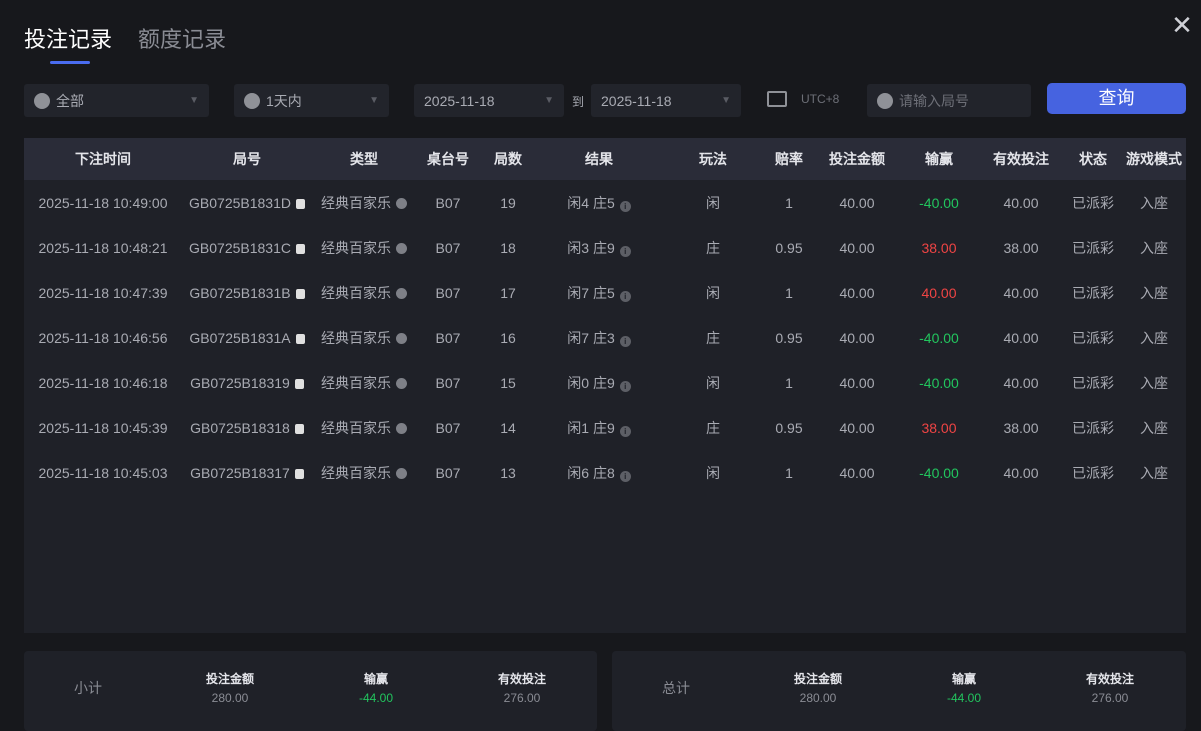 Image resolution: width=1201 pixels, height=731 pixels. Describe the element at coordinates (448, 473) in the screenshot. I see `cell-table-no: B07` at that location.